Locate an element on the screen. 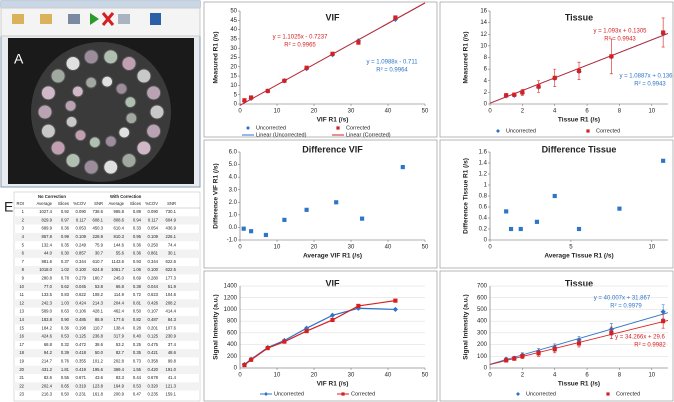 Image resolution: width=674 pixels, height=402 pixels. table-cell: 428.1 is located at coordinates (98, 311).